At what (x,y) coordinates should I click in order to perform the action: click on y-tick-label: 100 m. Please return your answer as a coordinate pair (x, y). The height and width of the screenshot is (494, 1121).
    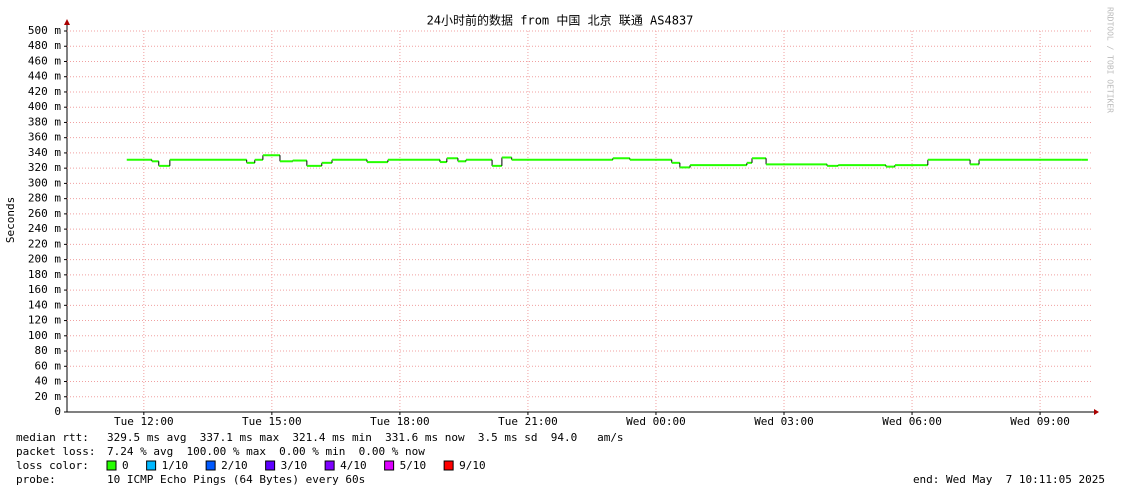
    Looking at the image, I should click on (44, 335).